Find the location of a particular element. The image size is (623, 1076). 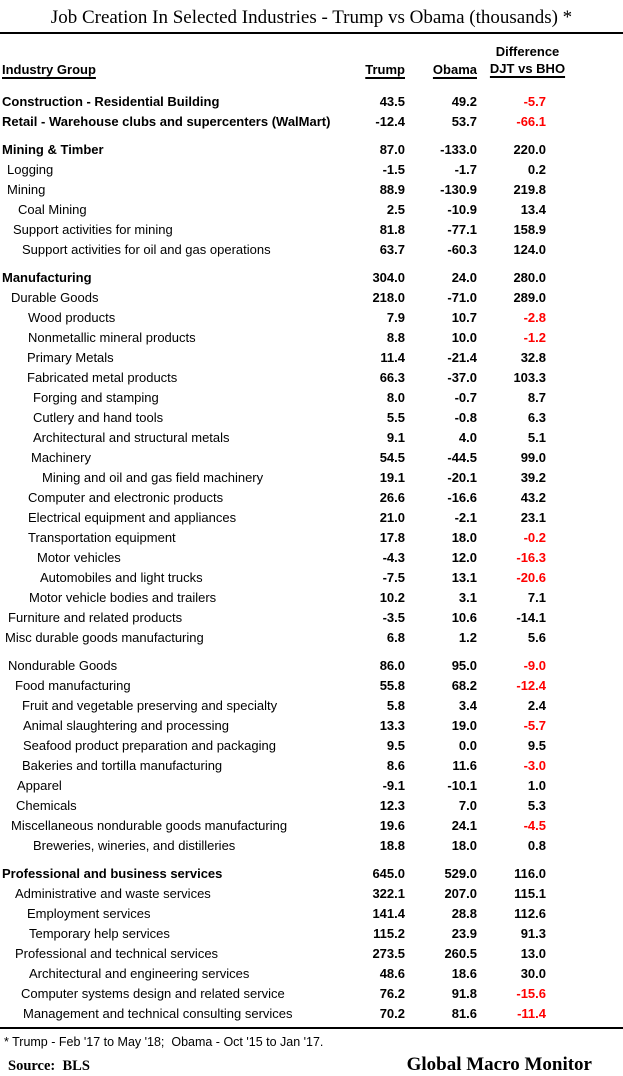

difference-value: -0.2 is located at coordinates (534, 537).